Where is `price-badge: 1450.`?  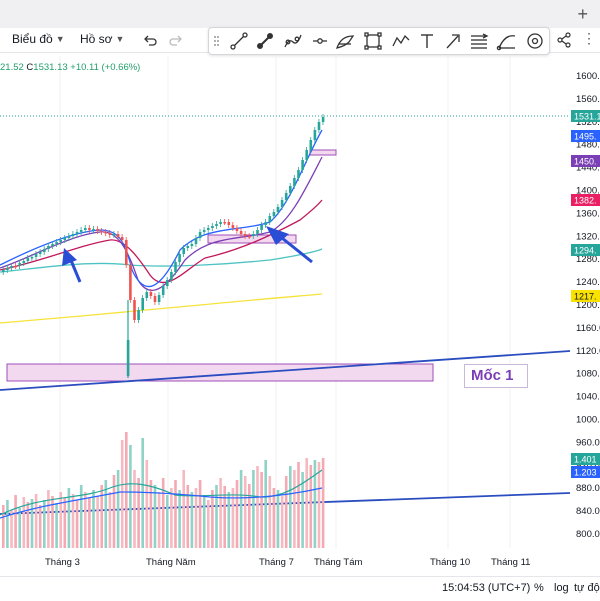
price-badge: 1450. is located at coordinates (585, 161).